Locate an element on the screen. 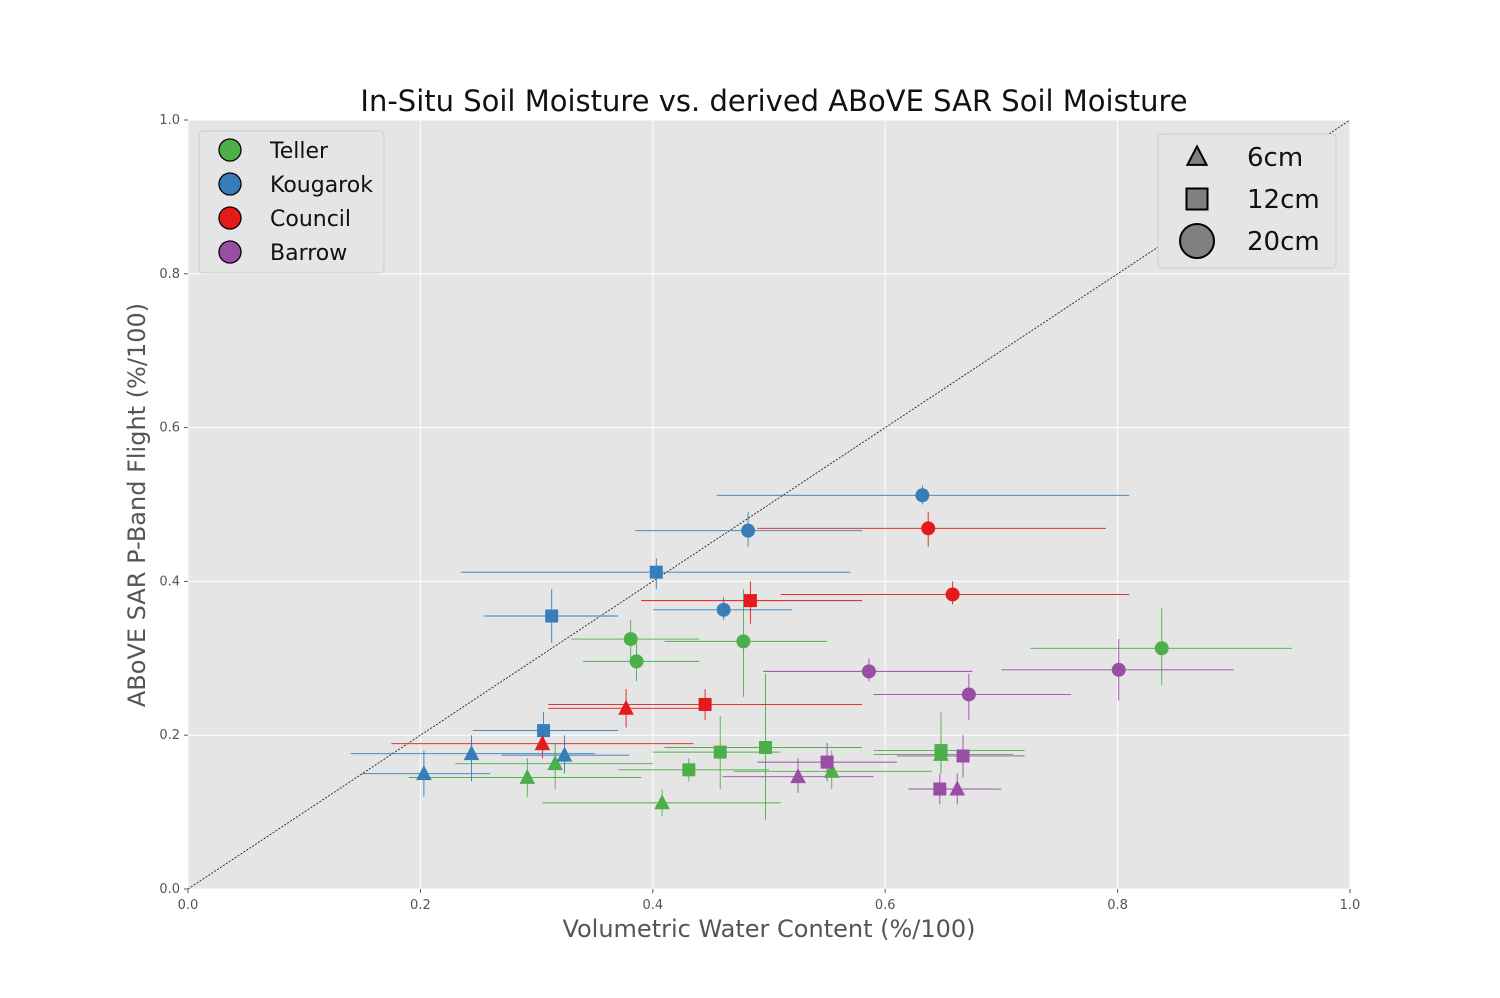 This screenshot has width=1500, height=998. y-tick-label: 0.4 is located at coordinates (169, 581).